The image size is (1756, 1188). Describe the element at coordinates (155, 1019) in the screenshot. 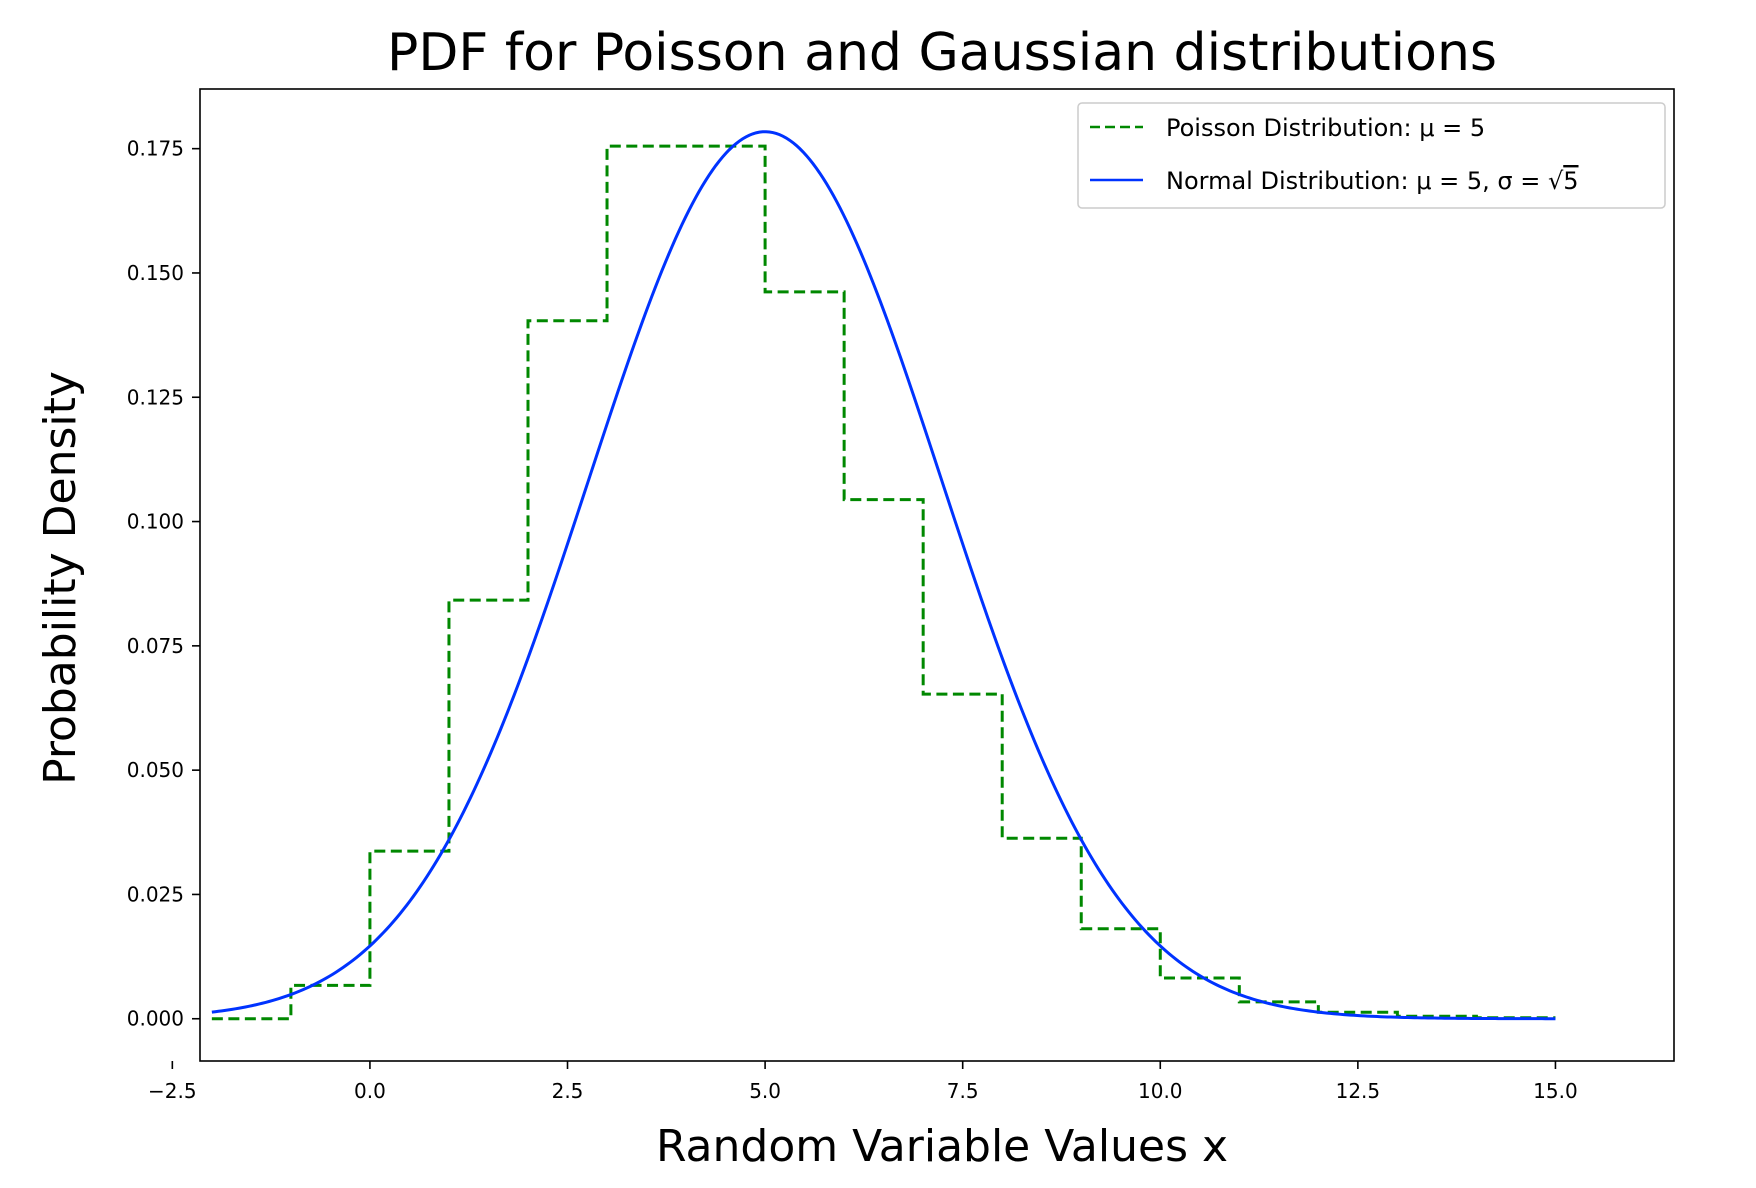

I see `y-tick-label: 0.000` at that location.